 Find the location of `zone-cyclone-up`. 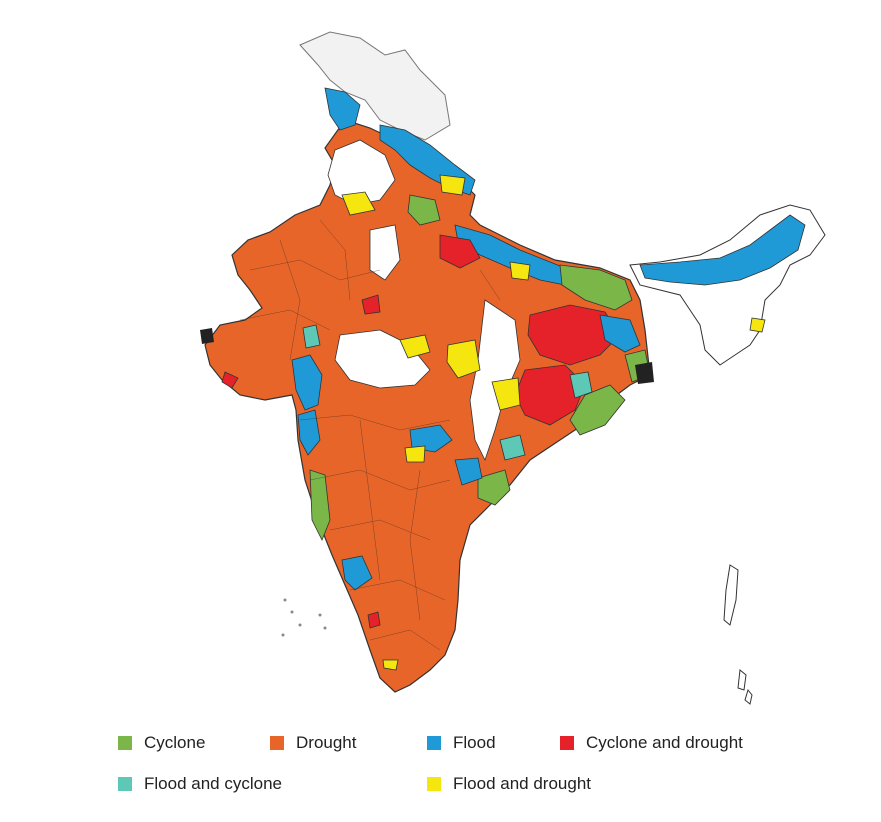

zone-cyclone-up is located at coordinates (424, 210).